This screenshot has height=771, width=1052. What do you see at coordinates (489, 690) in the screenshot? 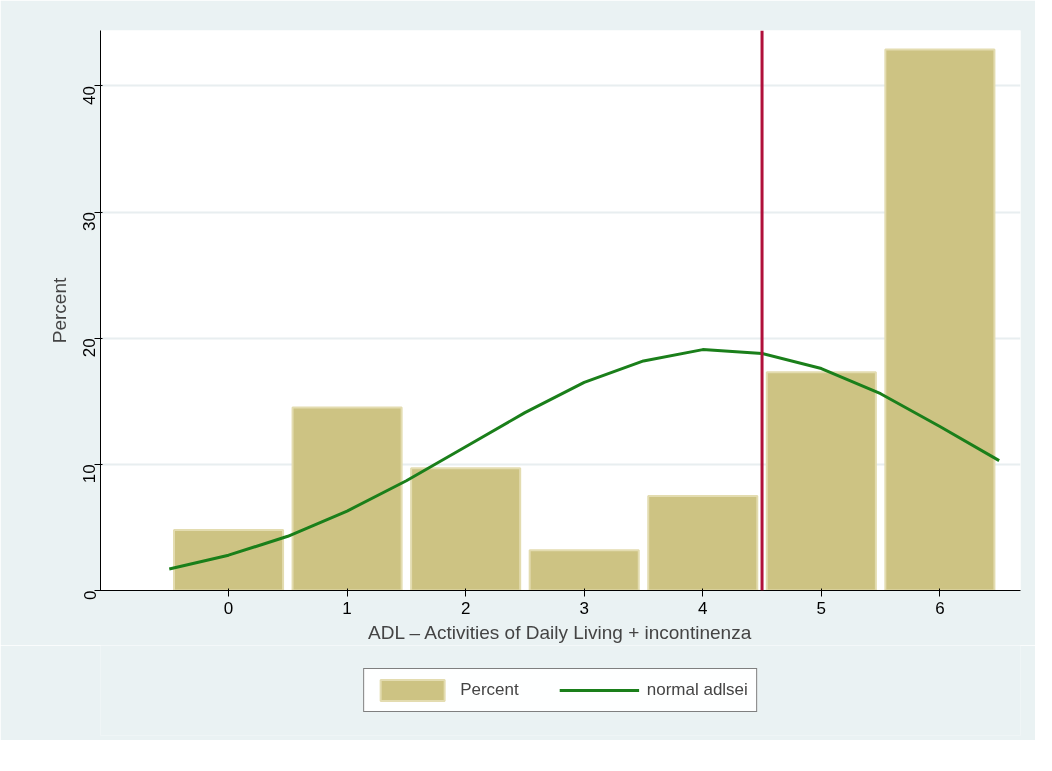
I see `legend-label: Percent` at bounding box center [489, 690].